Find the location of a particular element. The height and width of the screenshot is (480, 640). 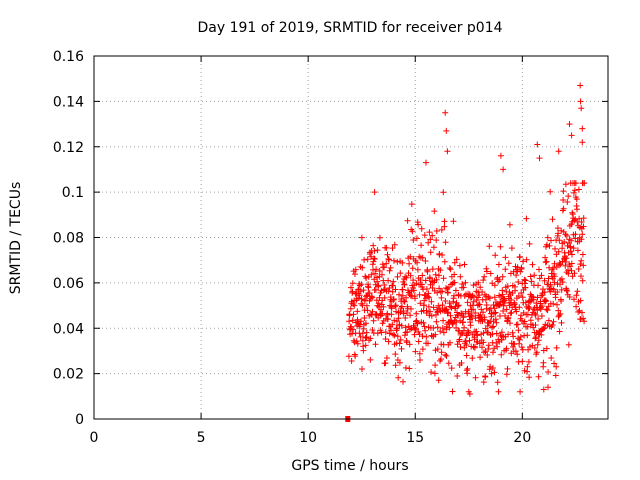

y-tick-label: 0.04 is located at coordinates (68, 329).